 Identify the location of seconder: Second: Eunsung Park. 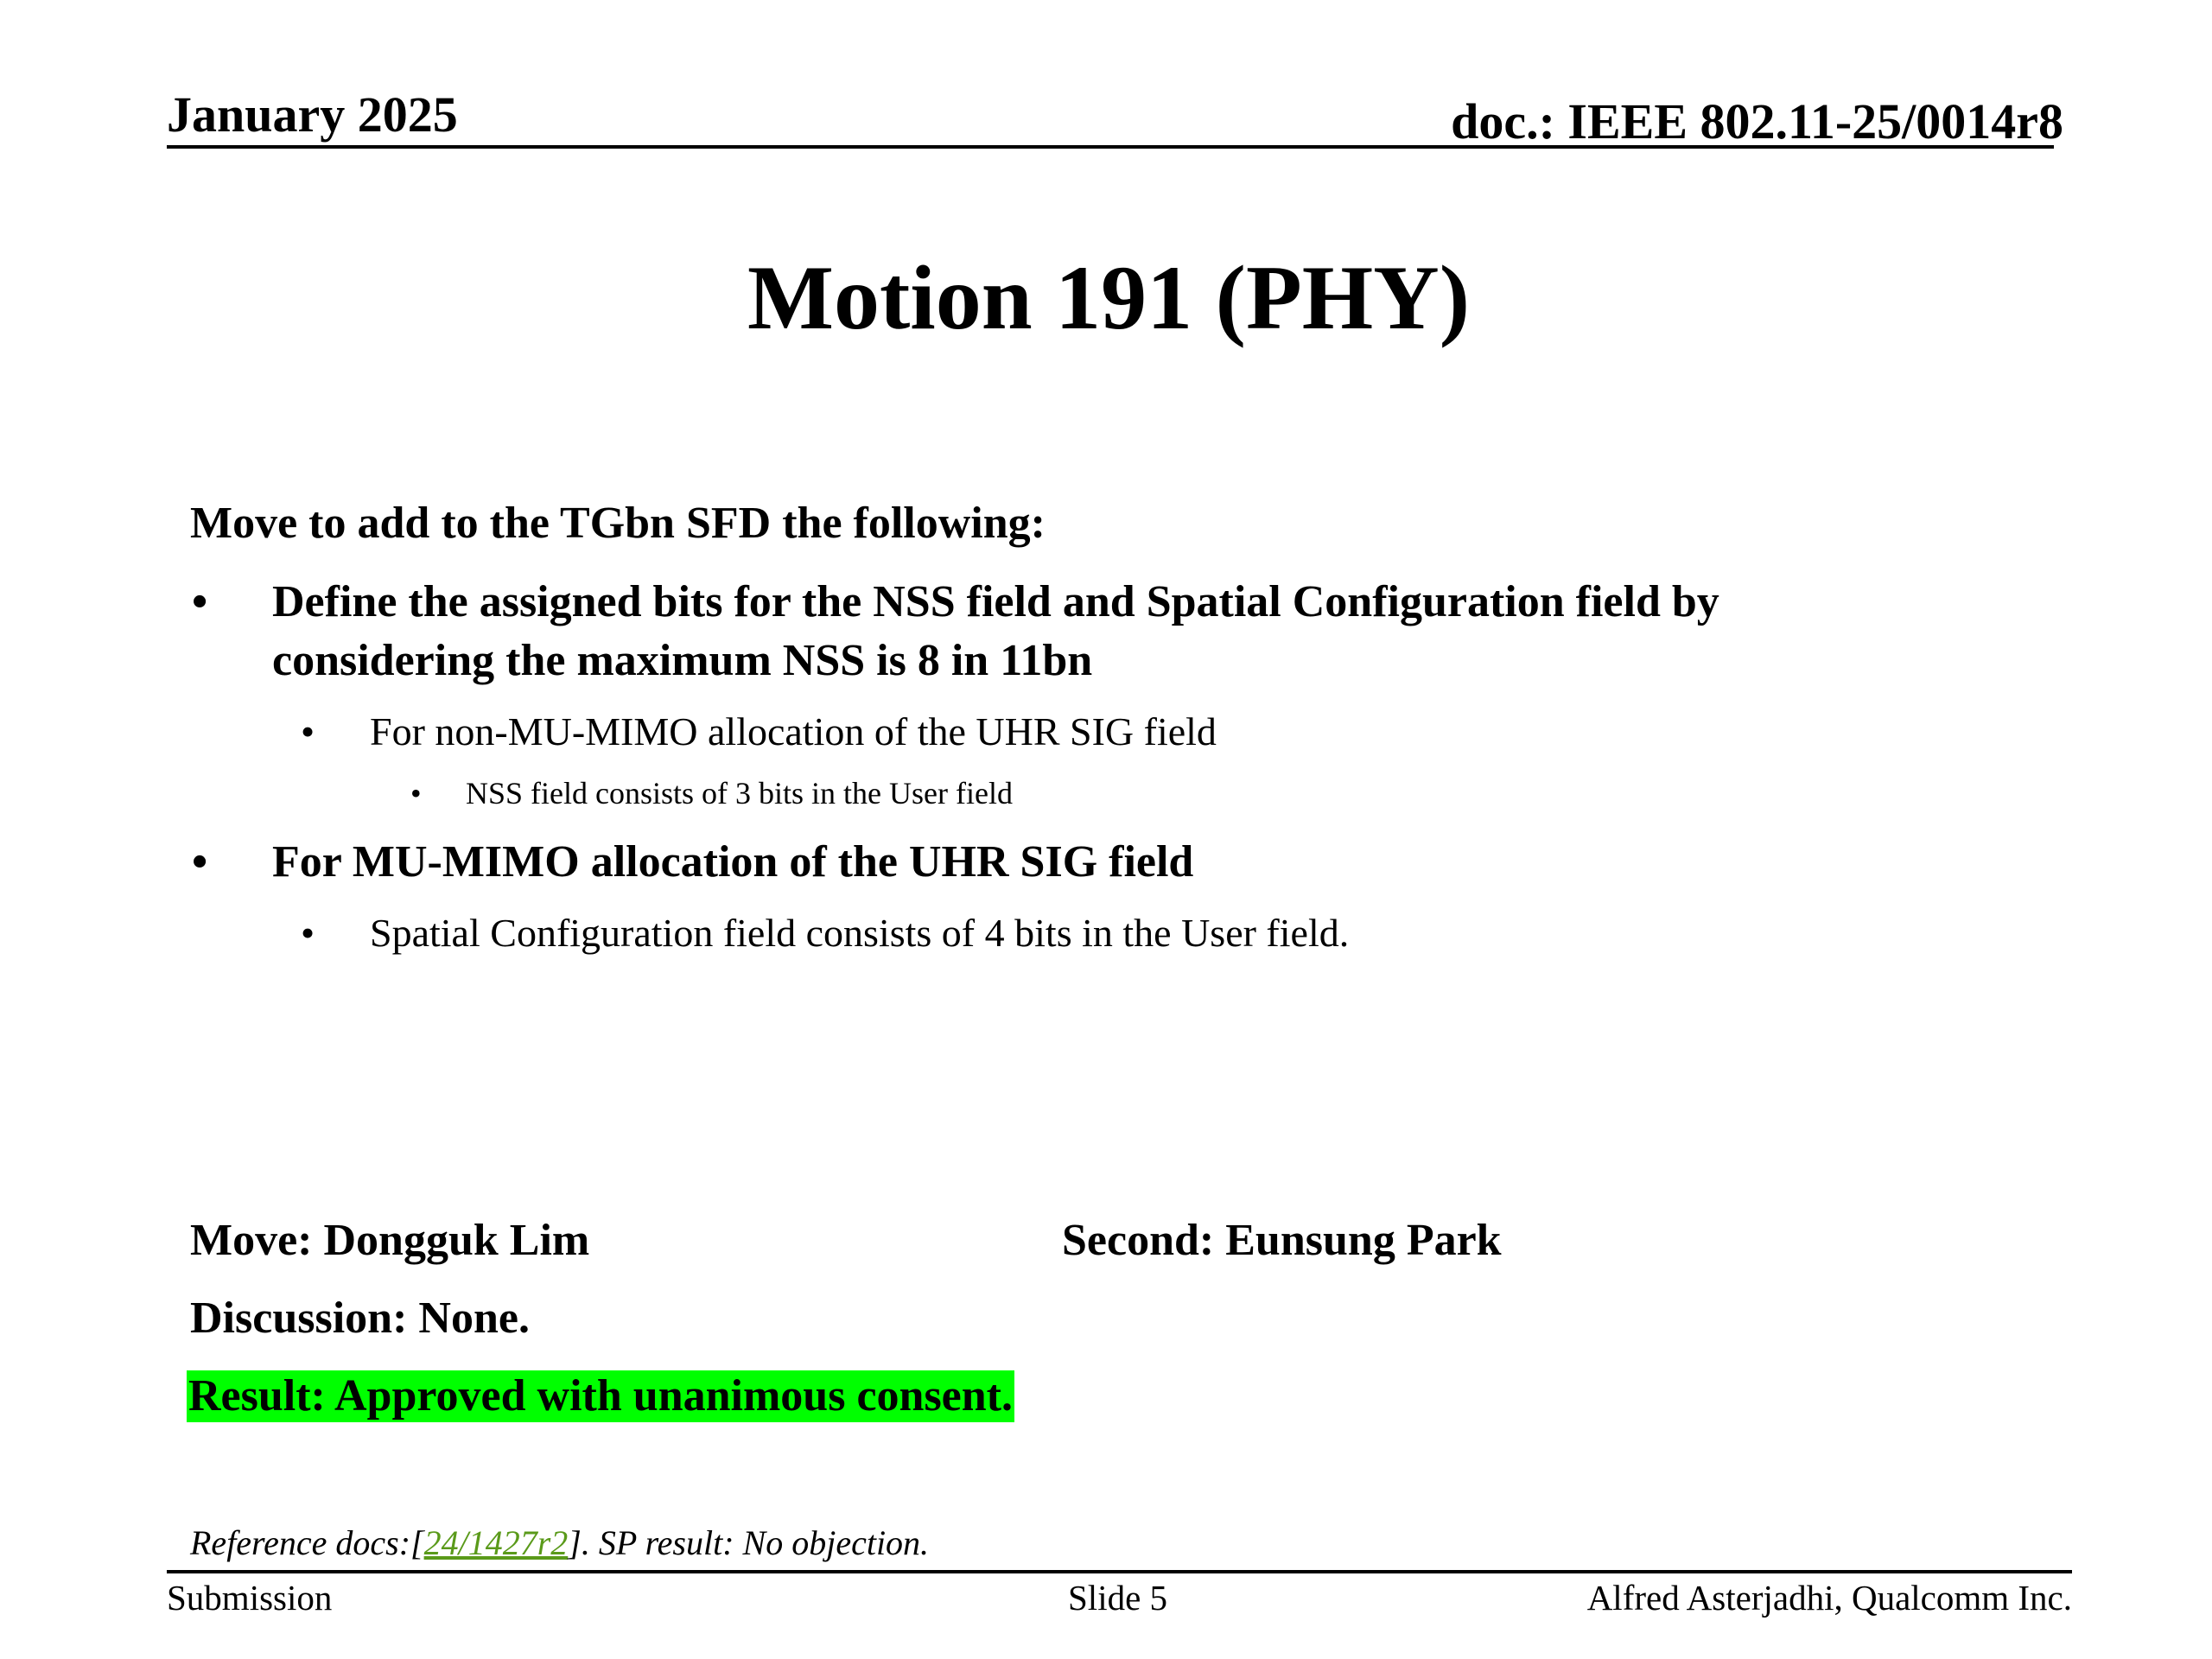
(1282, 1240).